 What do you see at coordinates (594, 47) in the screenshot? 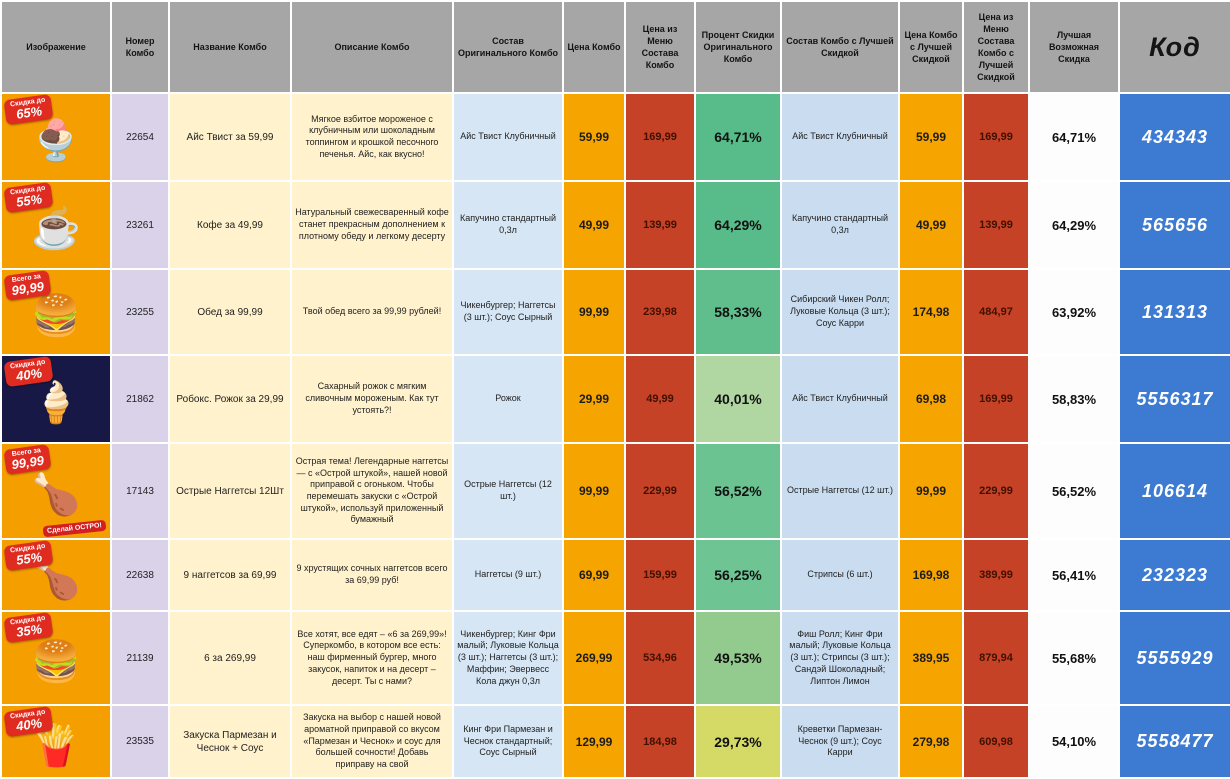
I see `col-header-combo-price: Цена Комбо` at bounding box center [594, 47].